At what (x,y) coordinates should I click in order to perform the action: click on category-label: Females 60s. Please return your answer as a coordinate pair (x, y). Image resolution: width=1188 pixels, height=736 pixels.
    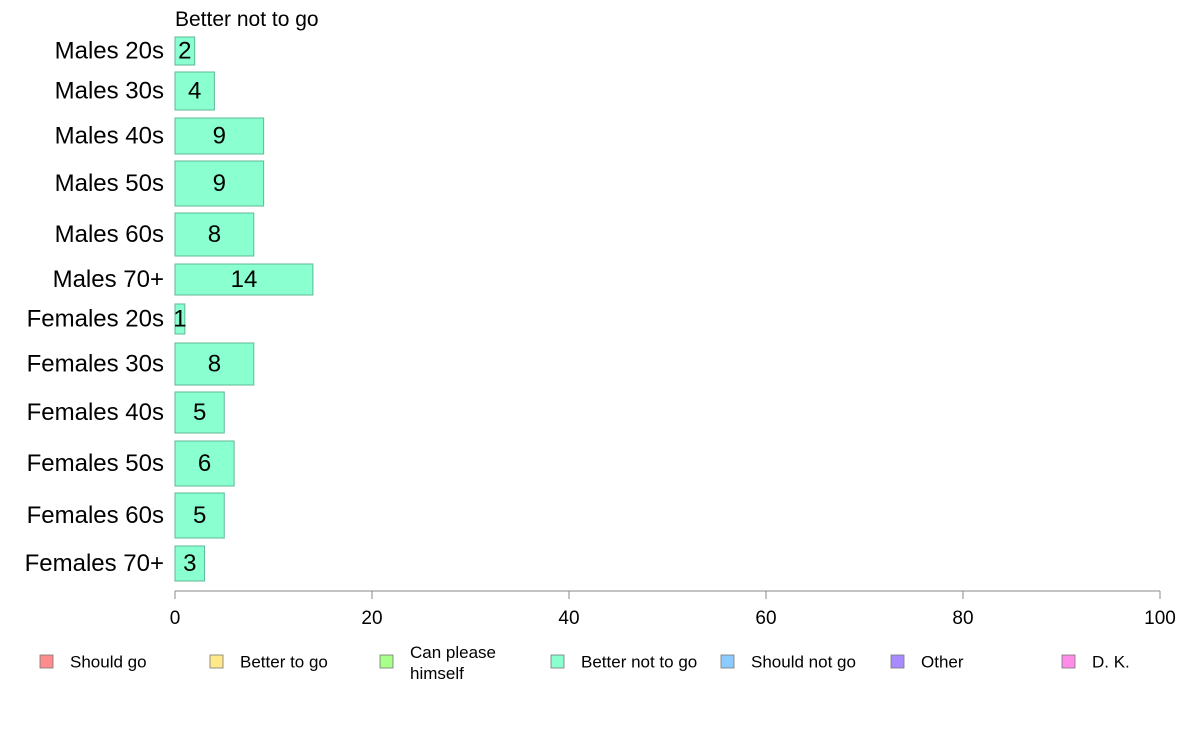
    Looking at the image, I should click on (95, 515).